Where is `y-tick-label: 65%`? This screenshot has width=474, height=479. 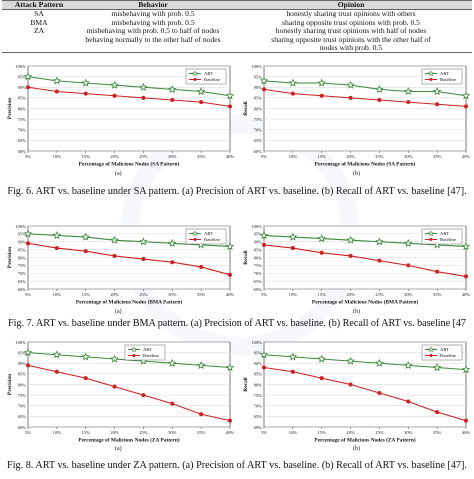
y-tick-label: 65% is located at coordinates (258, 140).